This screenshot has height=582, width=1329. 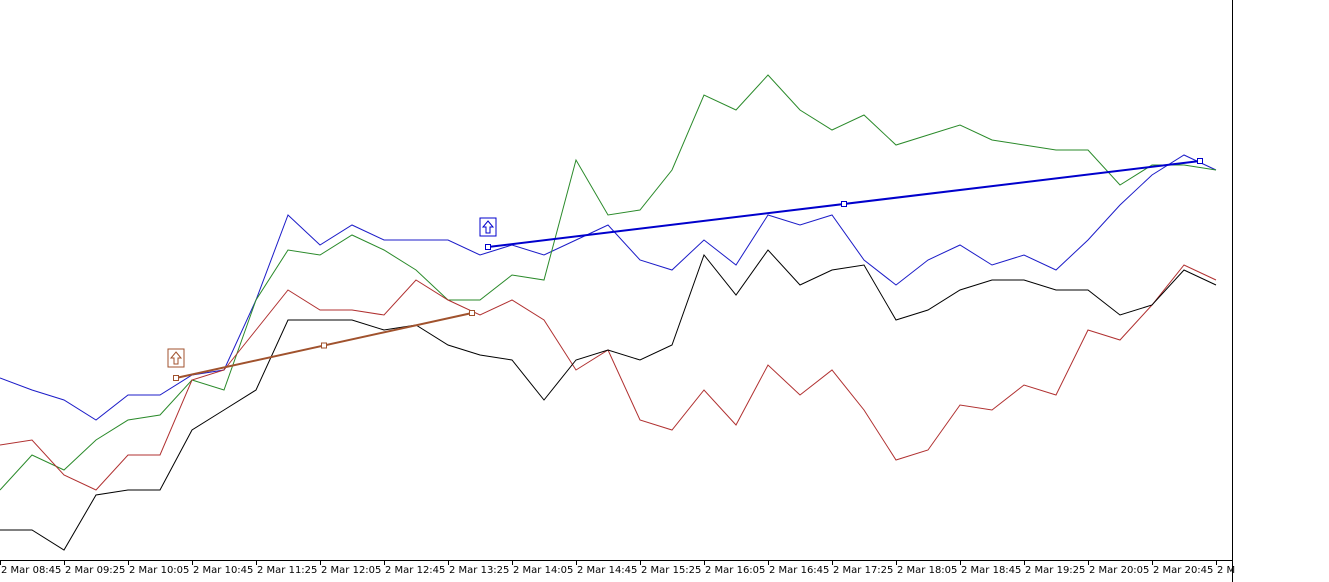 What do you see at coordinates (927, 570) in the screenshot?
I see `x-tick-label: 2 Mar 18:05` at bounding box center [927, 570].